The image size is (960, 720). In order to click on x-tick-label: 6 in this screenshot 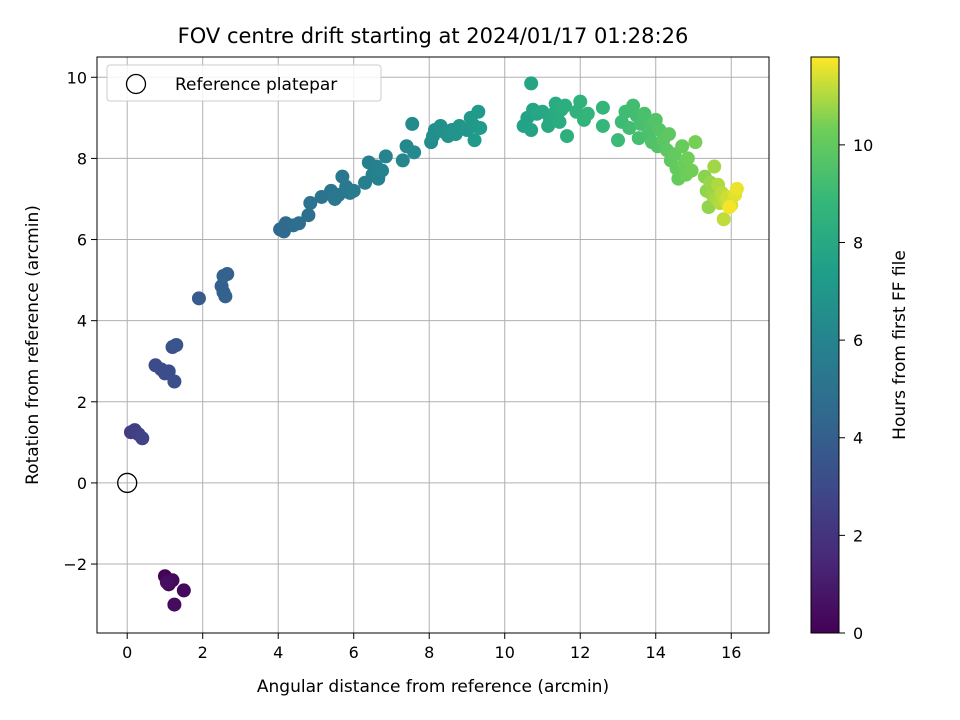, I will do `click(354, 652)`.